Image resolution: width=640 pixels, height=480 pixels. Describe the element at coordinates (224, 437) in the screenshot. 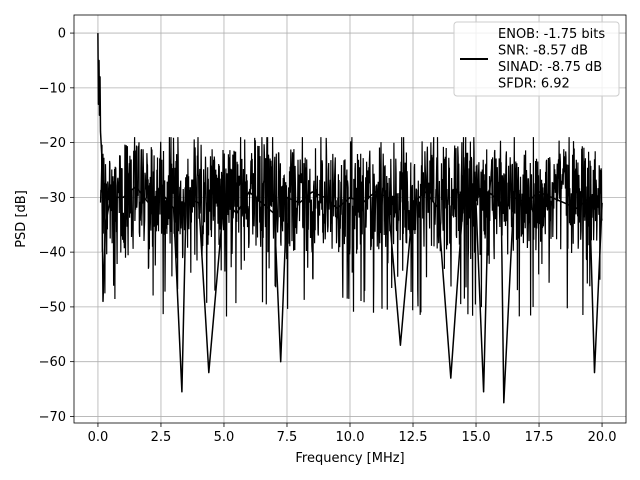

I see `x-tick-label: 5.0` at that location.